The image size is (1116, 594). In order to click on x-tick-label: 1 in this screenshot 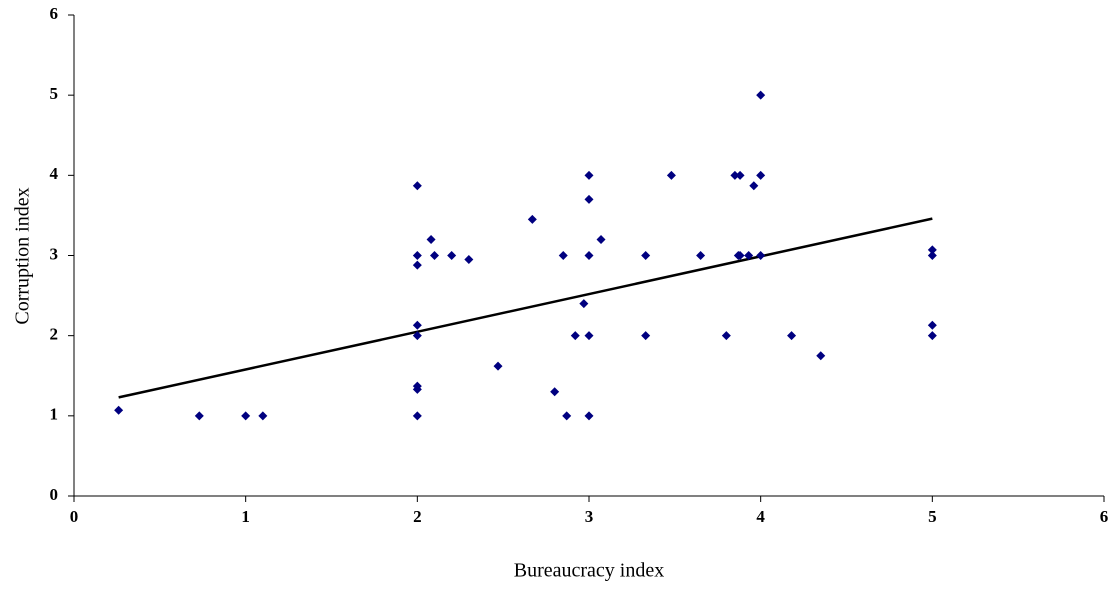, I will do `click(245, 516)`.